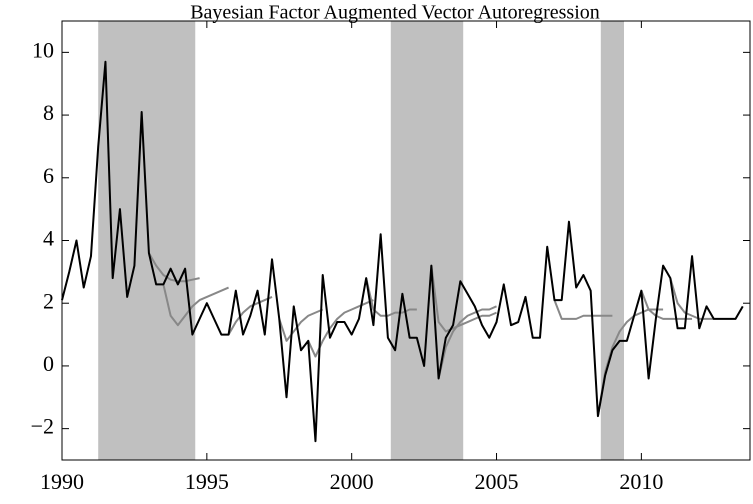 The width and height of the screenshot is (753, 504). What do you see at coordinates (352, 481) in the screenshot?
I see `x-tick-label: 2000` at bounding box center [352, 481].